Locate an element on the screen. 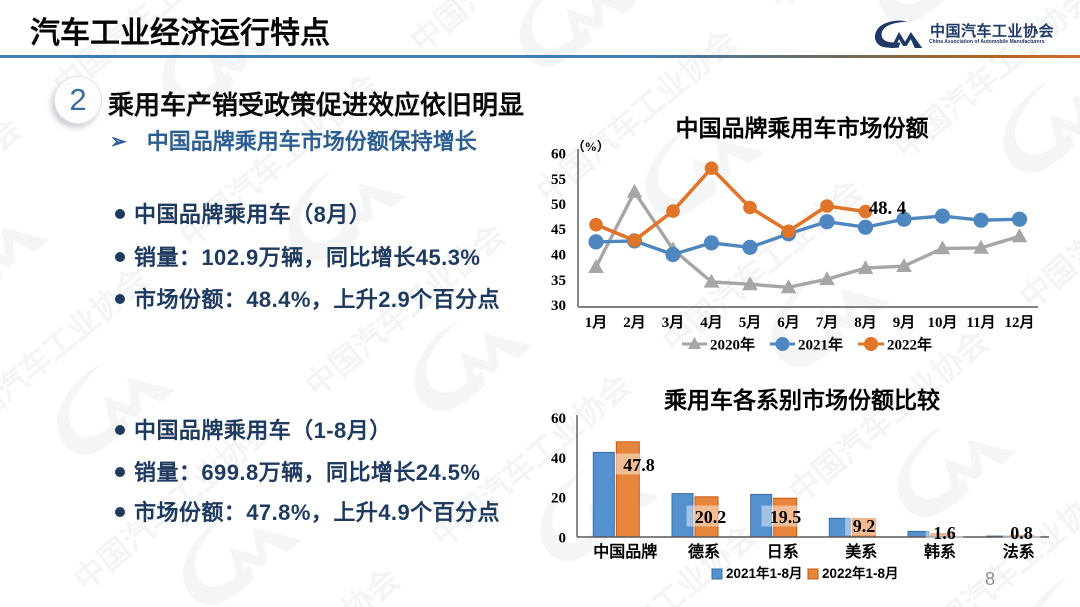 The image size is (1080, 607). svg-text: 6月 is located at coordinates (788, 322).